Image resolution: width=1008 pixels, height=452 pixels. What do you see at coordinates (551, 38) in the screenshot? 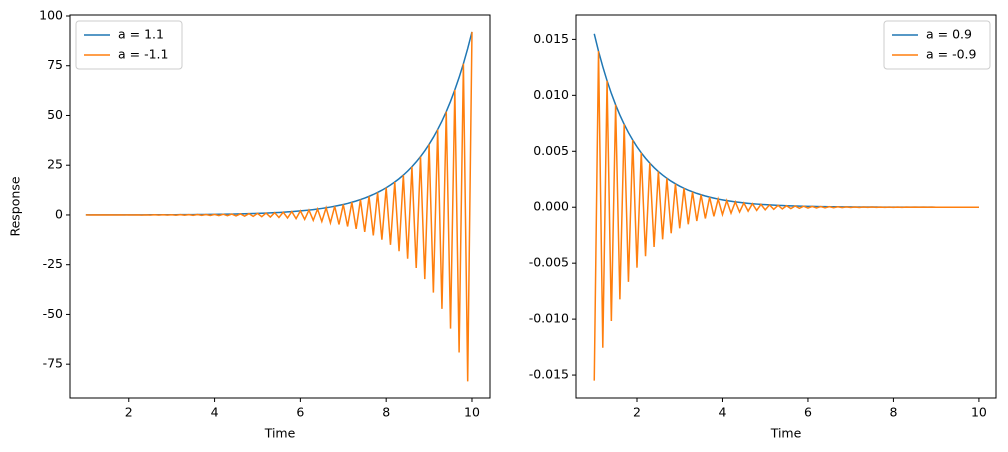
I see `y-tick-label: 0.015` at bounding box center [551, 38].